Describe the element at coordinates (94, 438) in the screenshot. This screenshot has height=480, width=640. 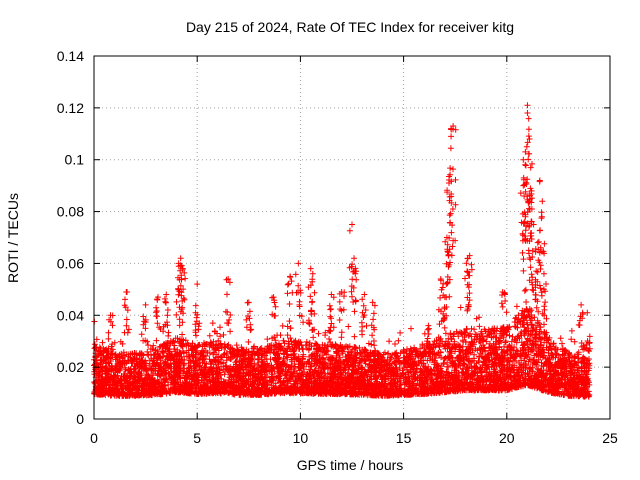
I see `x-tick-label: 0` at that location.